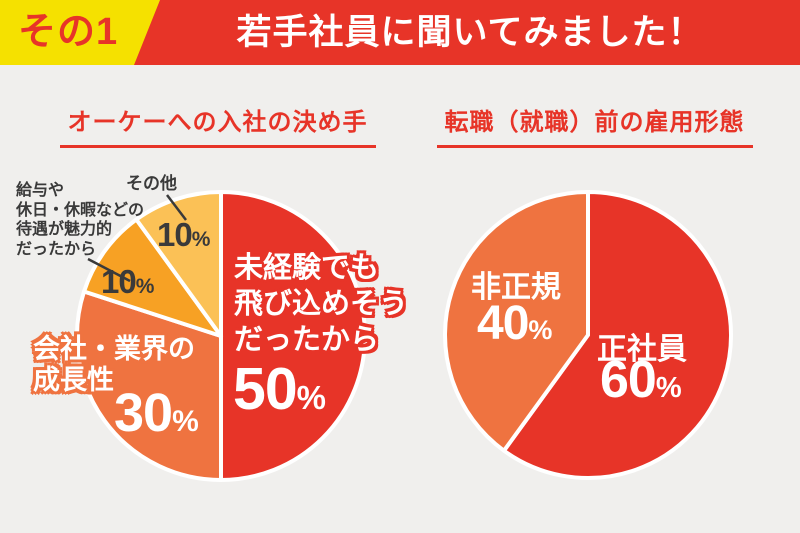 The image size is (800, 533). Describe the element at coordinates (68, 32) in the screenshot. I see `step-badge-label: その1` at that location.